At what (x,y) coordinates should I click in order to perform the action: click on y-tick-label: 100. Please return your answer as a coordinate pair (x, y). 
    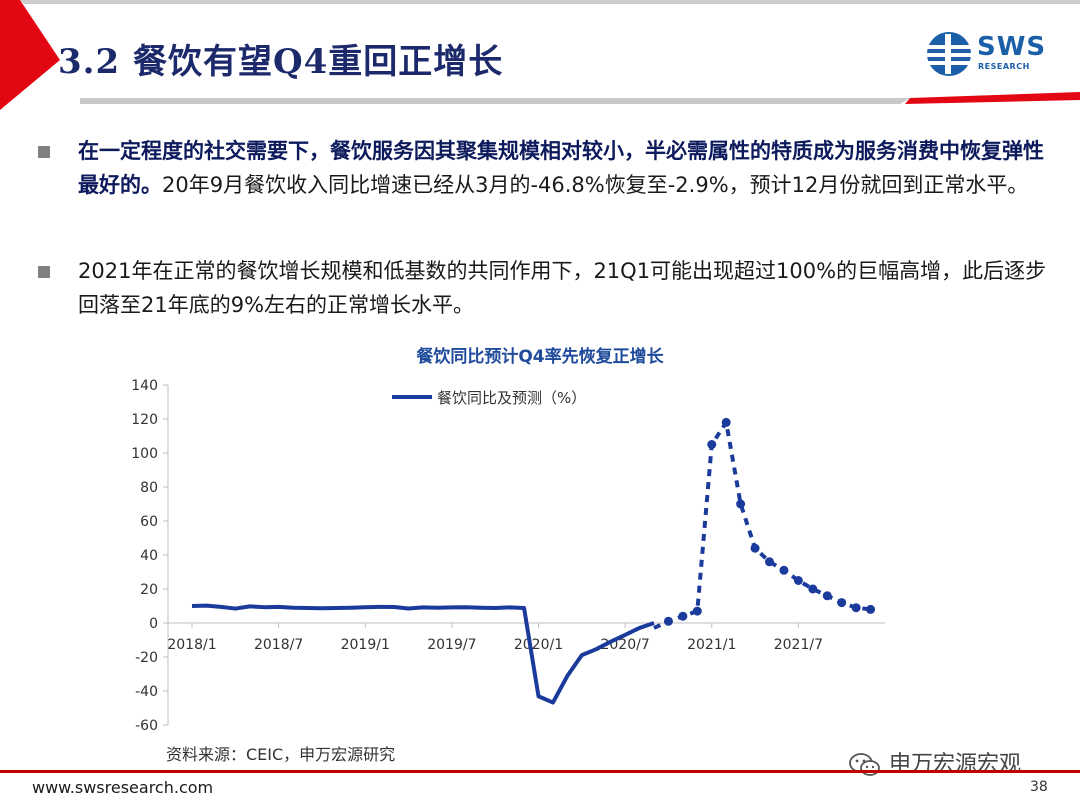
    Looking at the image, I should click on (144, 454).